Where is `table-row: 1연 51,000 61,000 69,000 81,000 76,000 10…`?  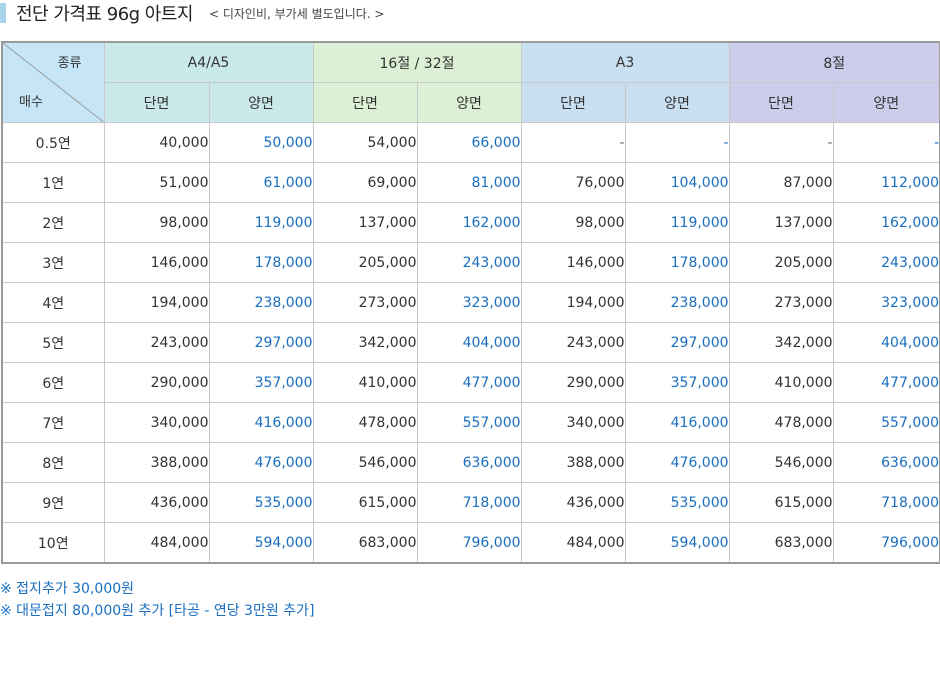
table-row: 1연 51,000 61,000 69,000 81,000 76,000 10… is located at coordinates (470, 182).